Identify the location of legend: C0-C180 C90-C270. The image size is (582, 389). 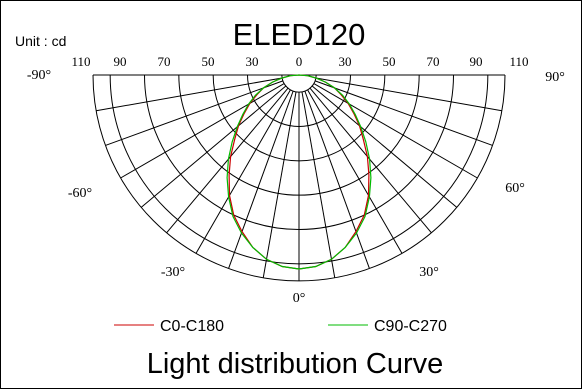
(280, 326).